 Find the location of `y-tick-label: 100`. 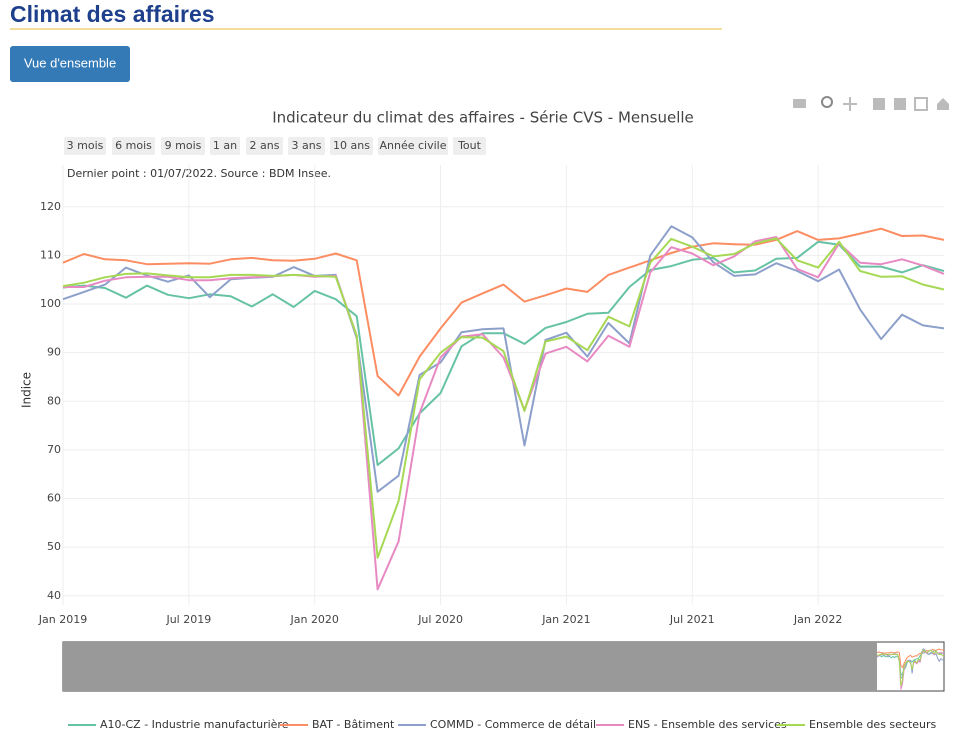

y-tick-label: 100 is located at coordinates (50, 303).